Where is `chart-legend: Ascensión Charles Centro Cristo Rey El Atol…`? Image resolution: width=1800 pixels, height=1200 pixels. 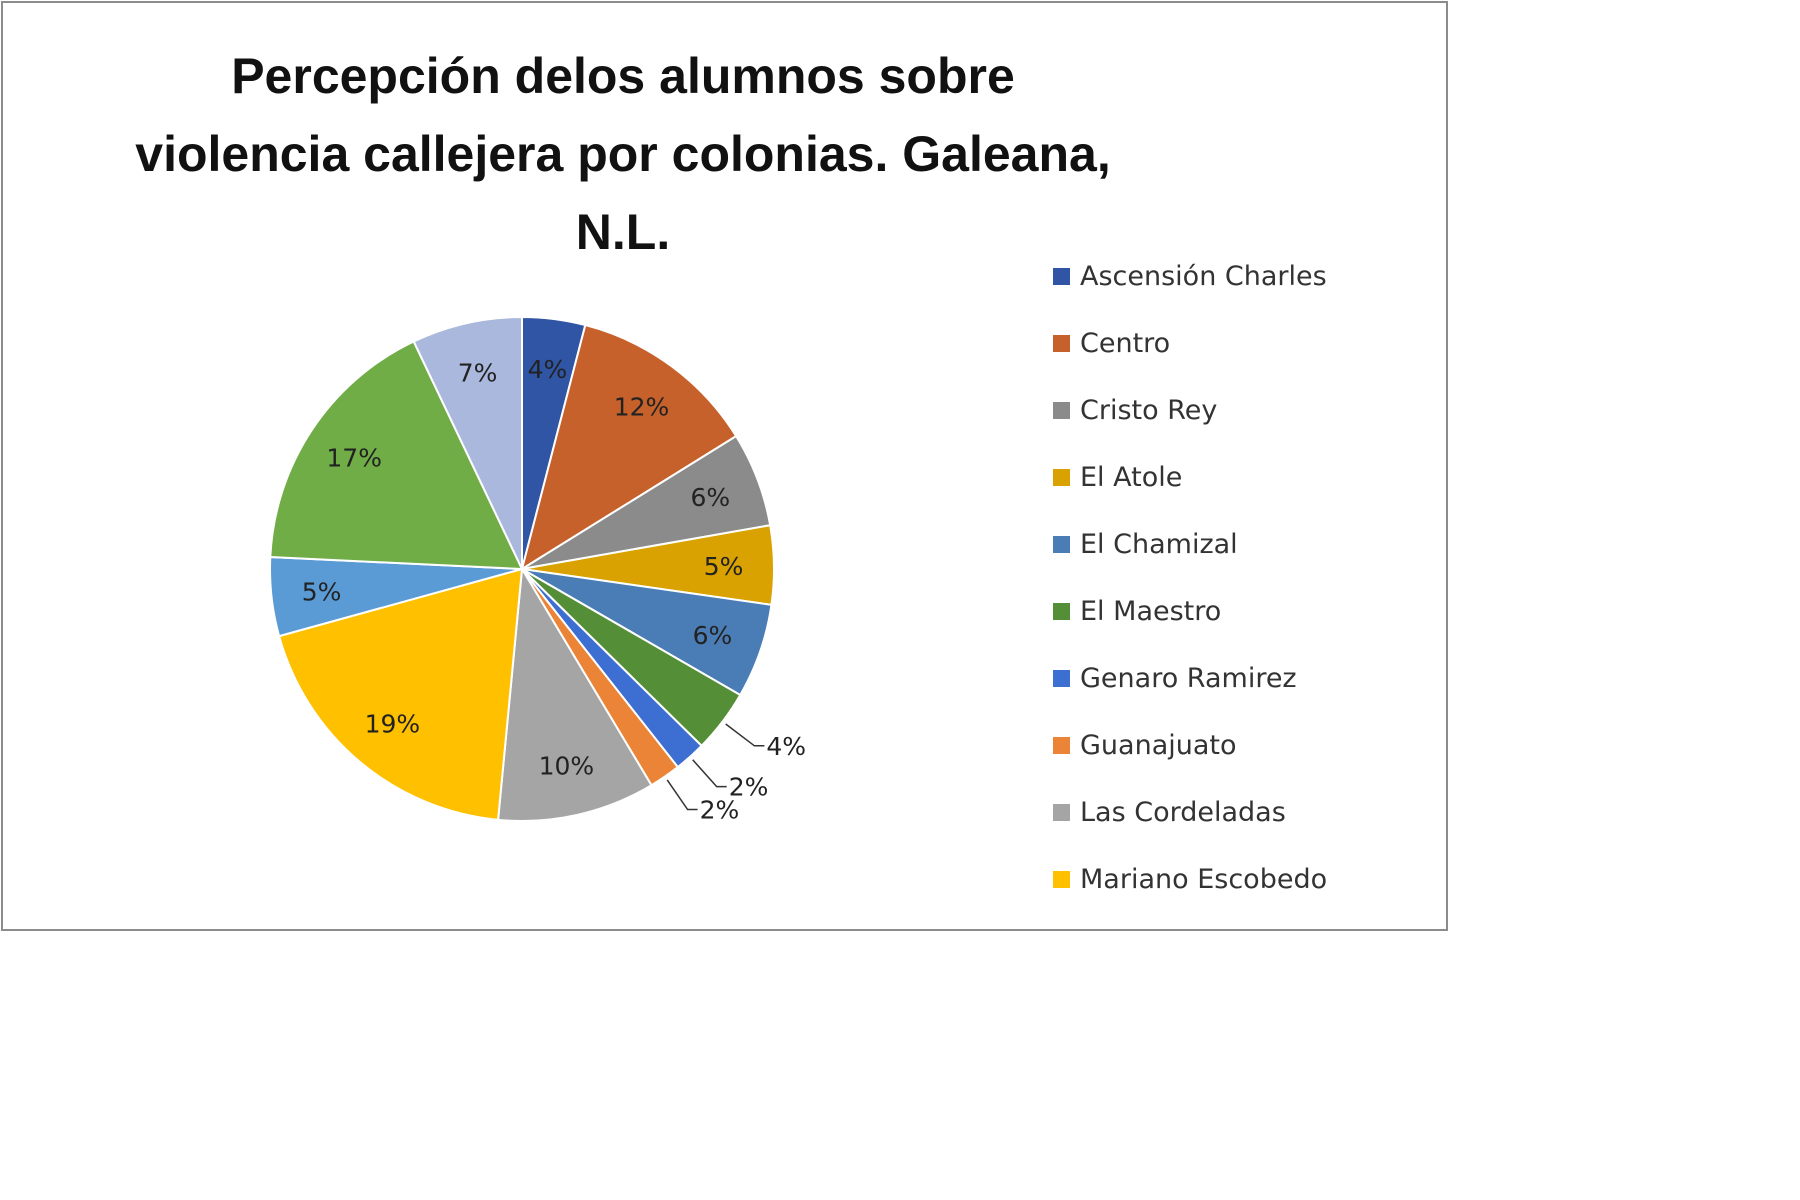
chart-legend: Ascensión Charles Centro Cristo Rey El Atol… is located at coordinates (1243, 578).